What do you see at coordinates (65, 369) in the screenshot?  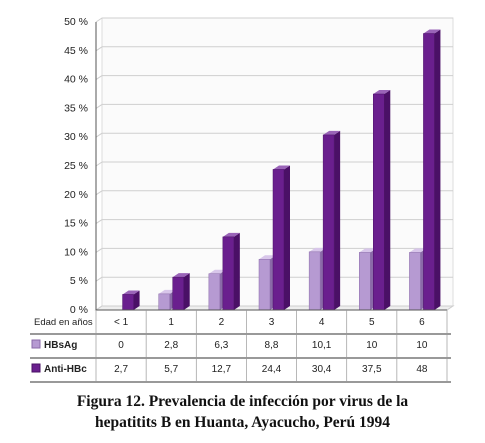 I see `legend-label-antihbc: Anti-HBc` at bounding box center [65, 369].